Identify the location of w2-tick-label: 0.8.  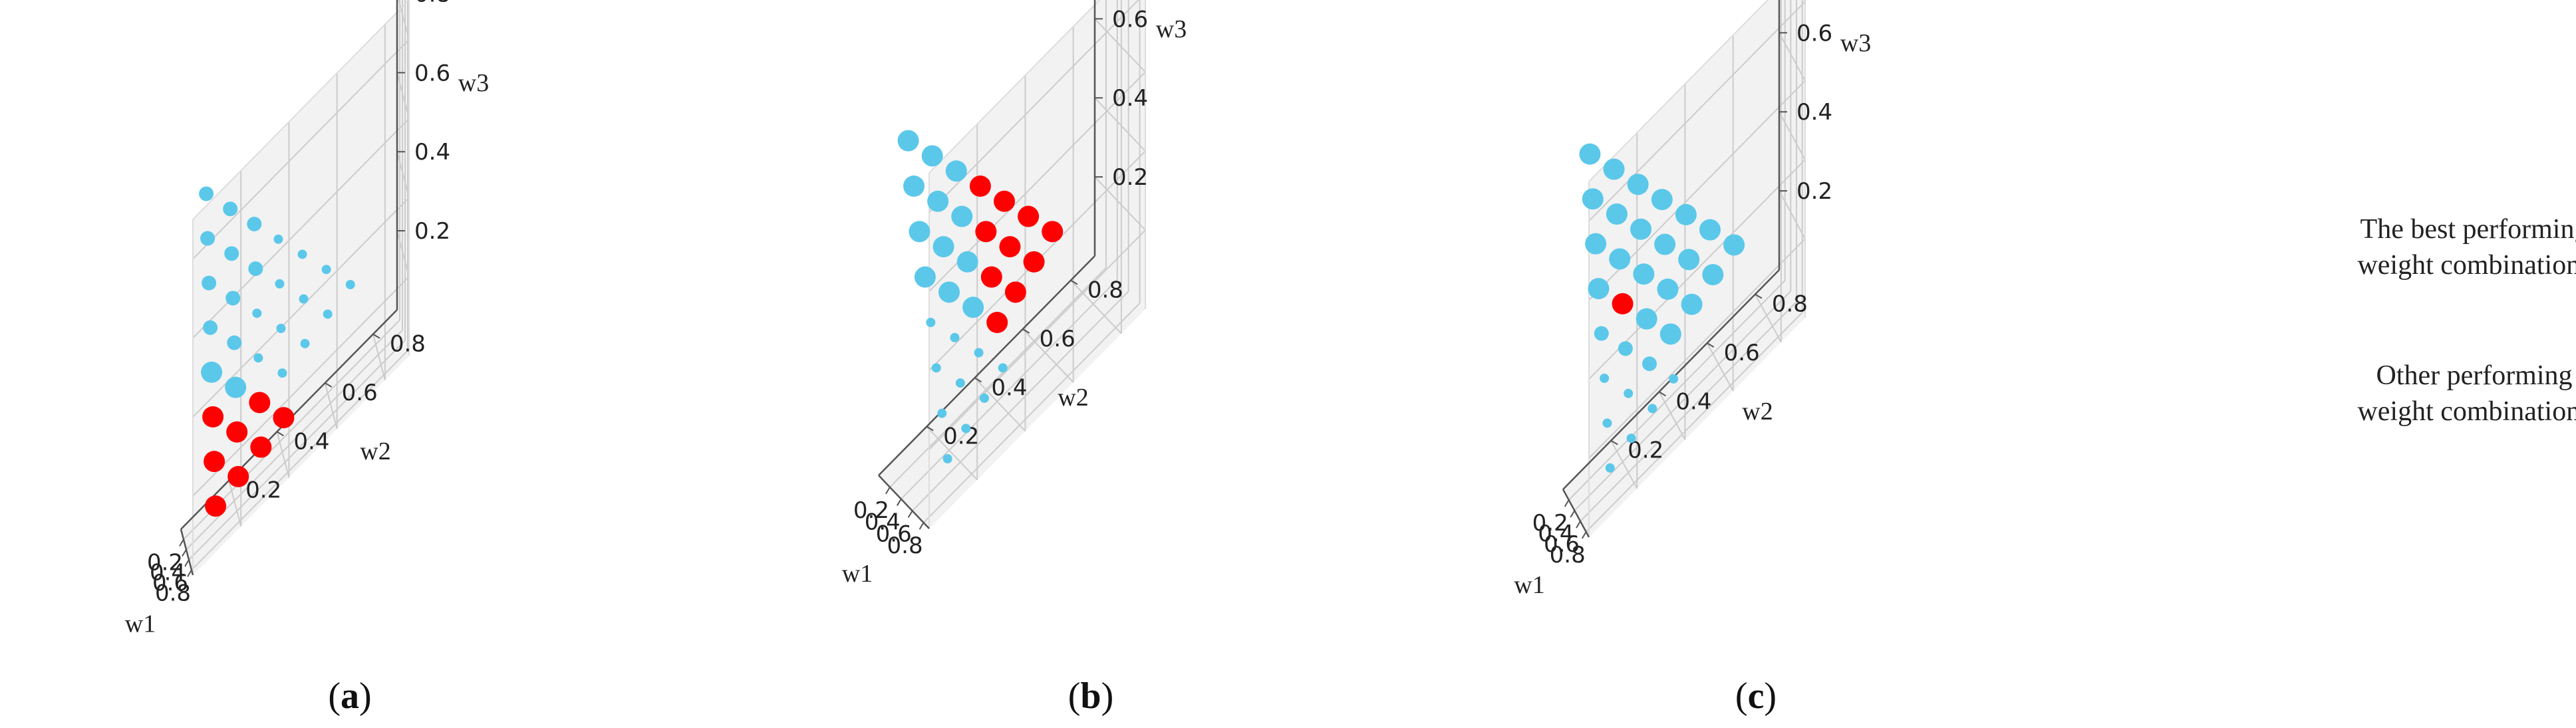
(1790, 304).